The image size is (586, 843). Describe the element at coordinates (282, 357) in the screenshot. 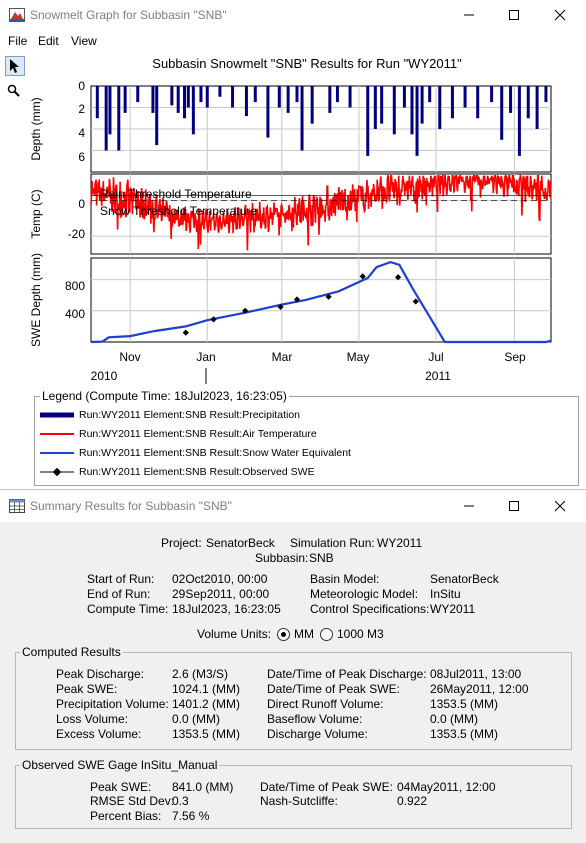

I see `x-tick-mar: Mar` at that location.